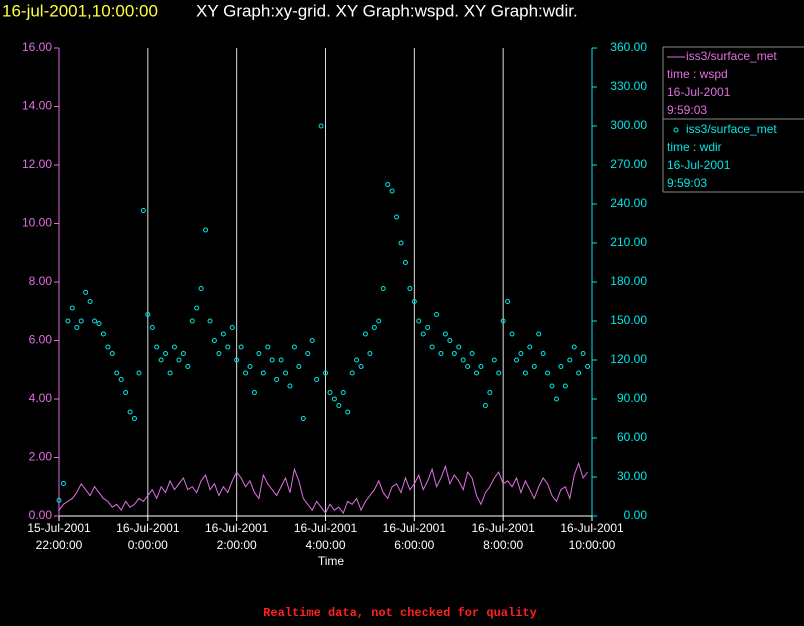 This screenshot has width=804, height=626. Describe the element at coordinates (731, 56) in the screenshot. I see `legend-label: iss3/surface_met` at that location.